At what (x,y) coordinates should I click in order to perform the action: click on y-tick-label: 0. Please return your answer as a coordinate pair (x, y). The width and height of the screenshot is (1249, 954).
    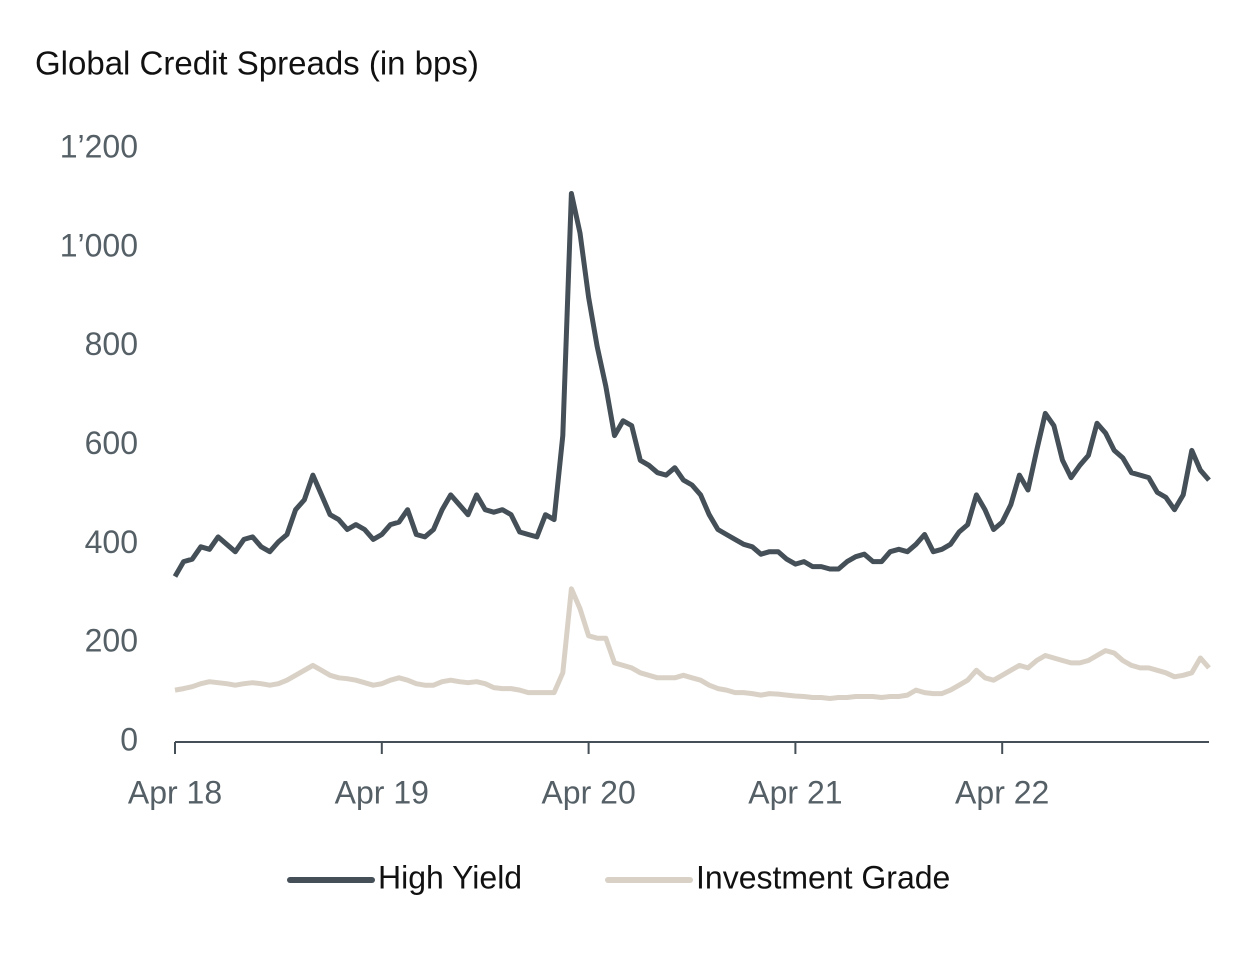
    Looking at the image, I should click on (129, 739).